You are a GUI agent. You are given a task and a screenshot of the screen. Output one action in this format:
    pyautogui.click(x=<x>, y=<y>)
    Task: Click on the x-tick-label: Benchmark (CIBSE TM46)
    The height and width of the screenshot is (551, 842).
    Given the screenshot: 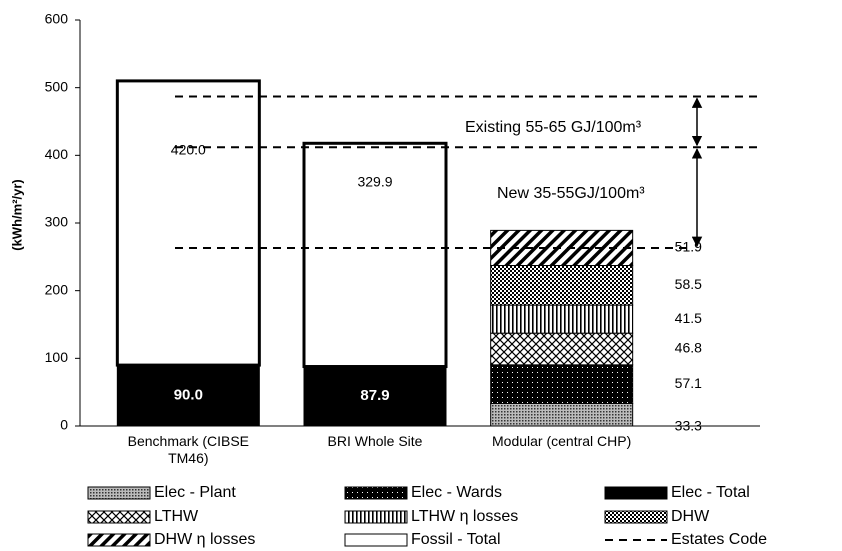 What is the action you would take?
    pyautogui.click(x=188, y=449)
    